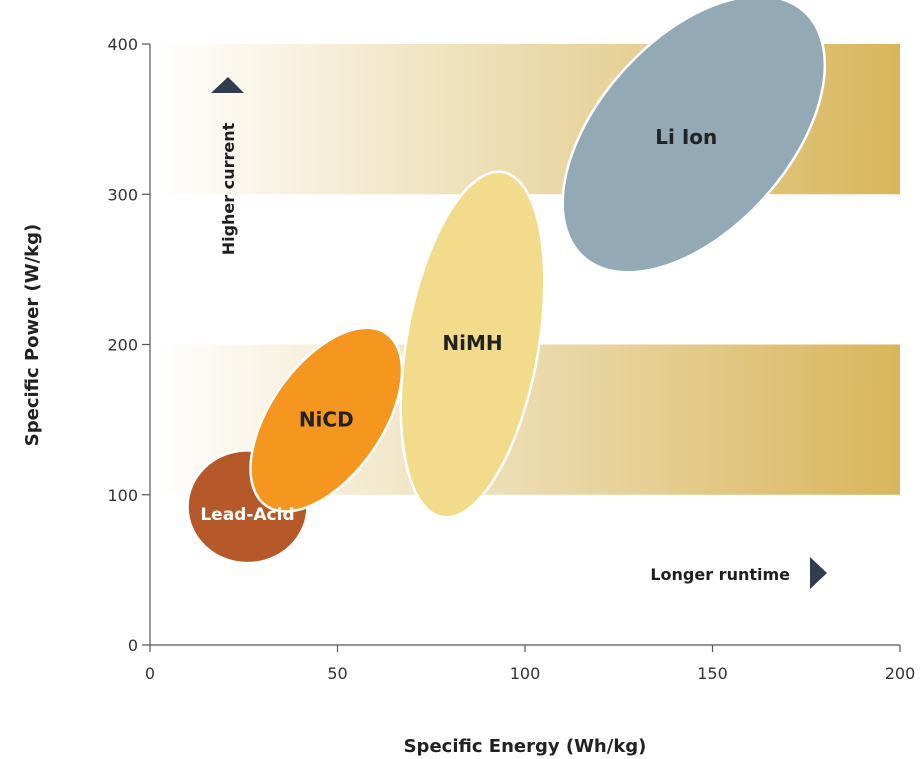 Image resolution: width=921 pixels, height=759 pixels. What do you see at coordinates (228, 188) in the screenshot?
I see `higher-current-label: Higher current` at bounding box center [228, 188].